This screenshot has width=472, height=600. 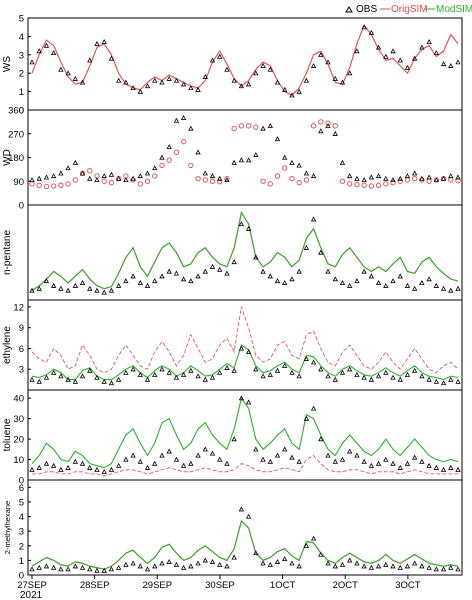 I want to click on y-tick-label: 4, so click(x=21, y=517).